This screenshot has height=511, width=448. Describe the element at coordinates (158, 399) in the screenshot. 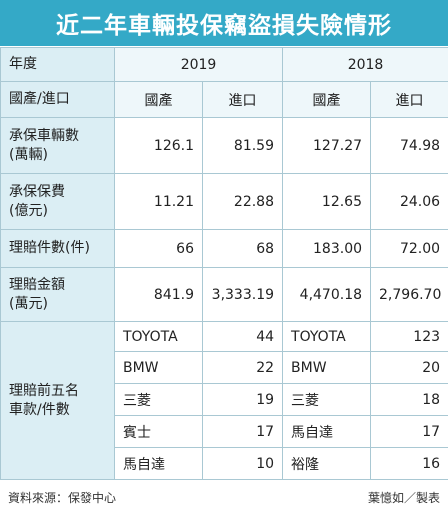

I see `car-2019: 三菱` at that location.